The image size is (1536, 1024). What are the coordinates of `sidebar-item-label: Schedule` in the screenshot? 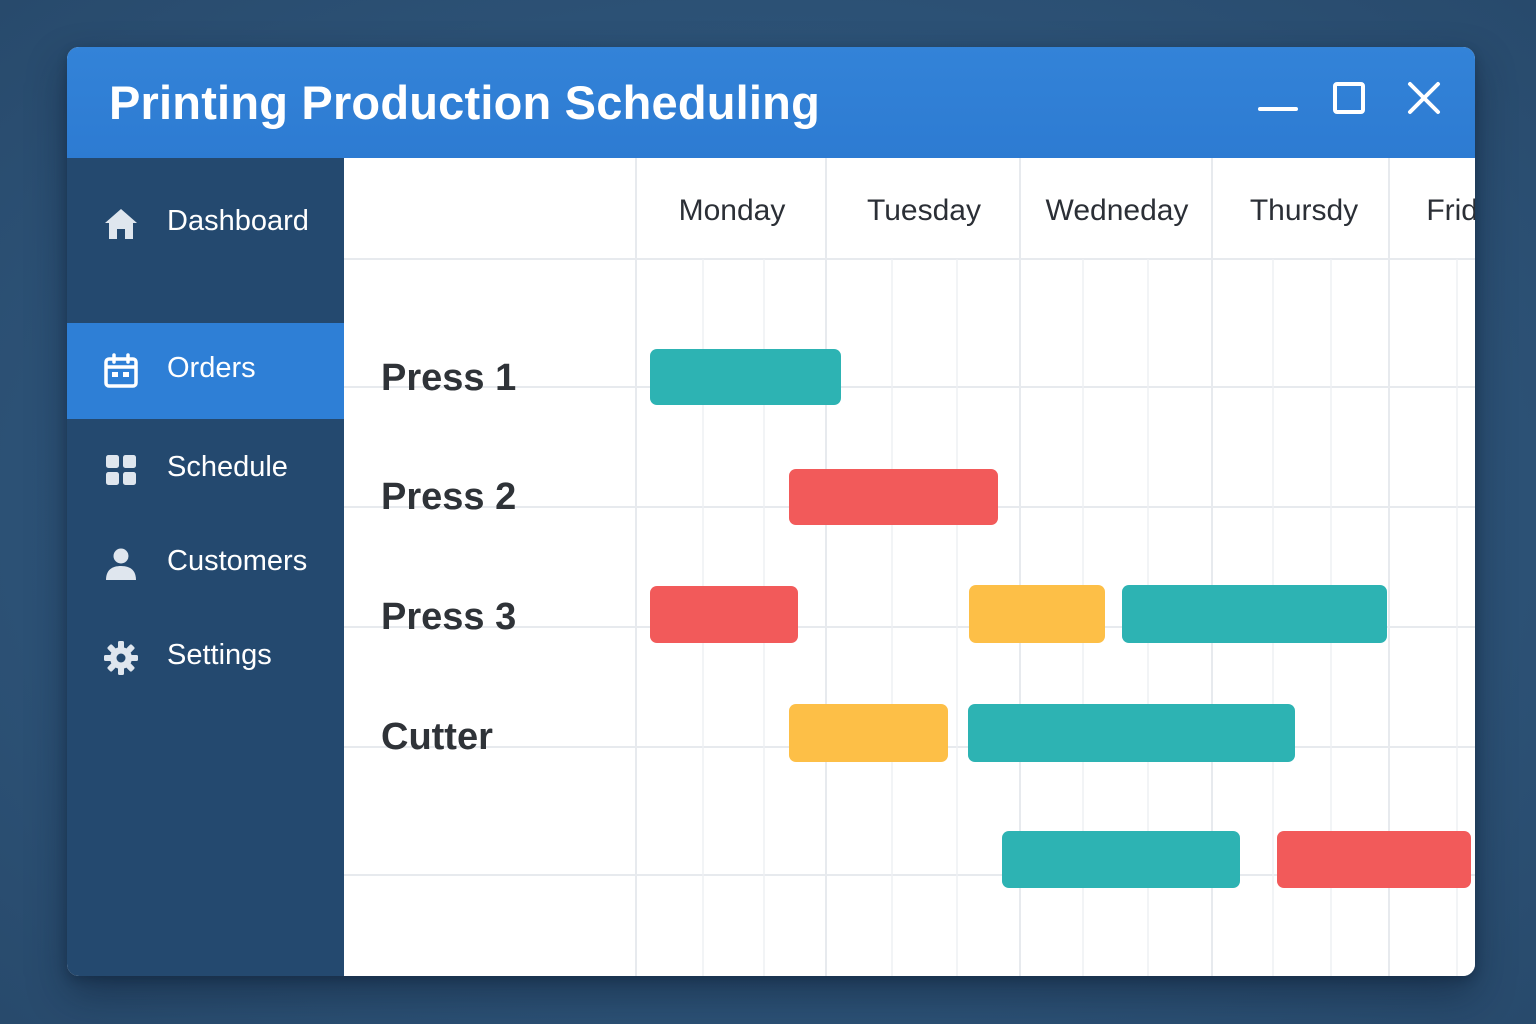 It's located at (227, 467).